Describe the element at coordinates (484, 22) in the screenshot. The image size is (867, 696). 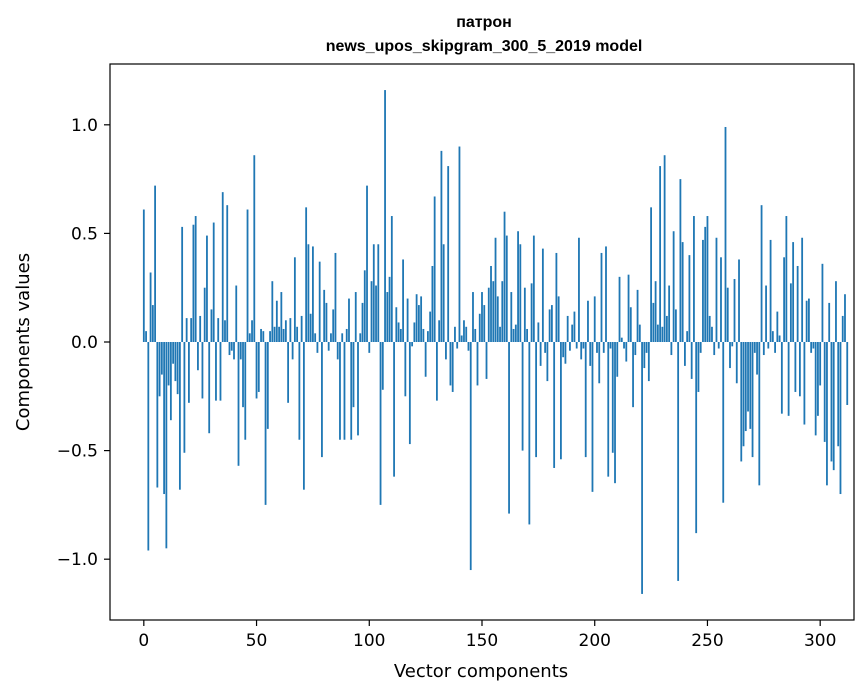
I see `chart-title: патрон` at that location.